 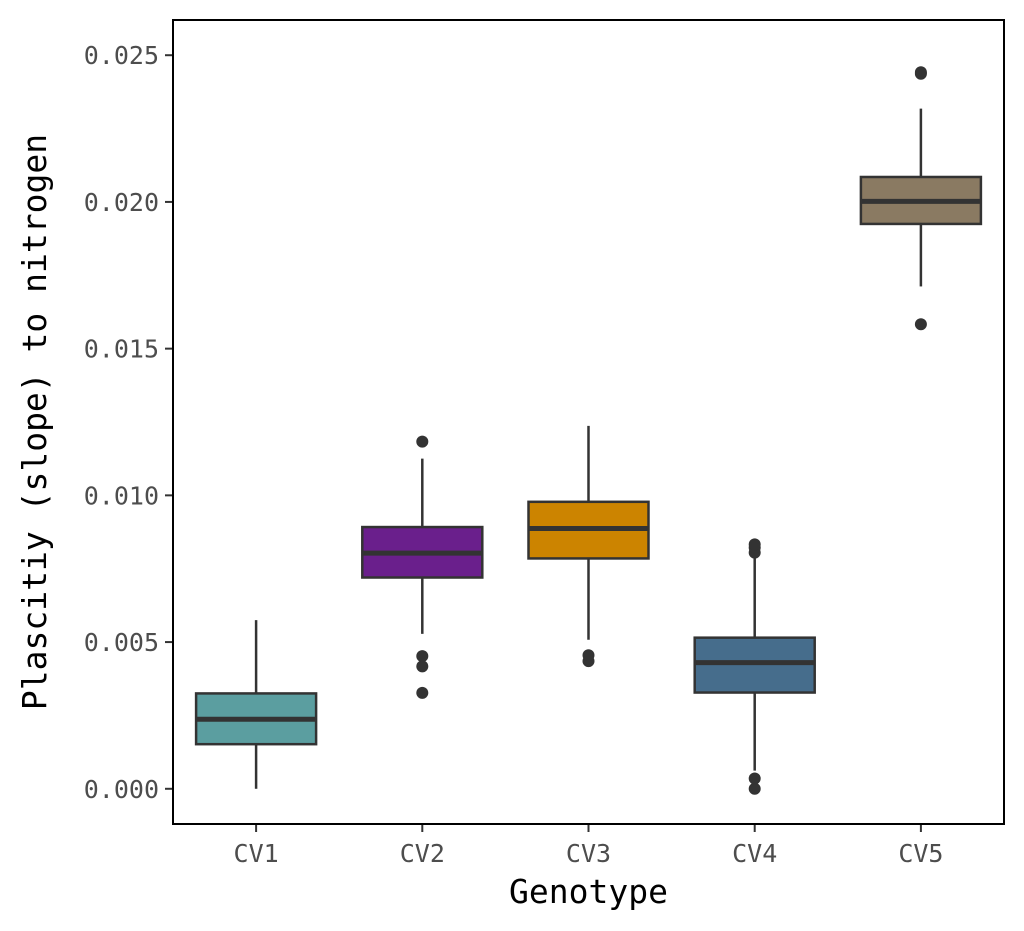 I want to click on y-tick-label: 0.000, so click(x=121, y=789).